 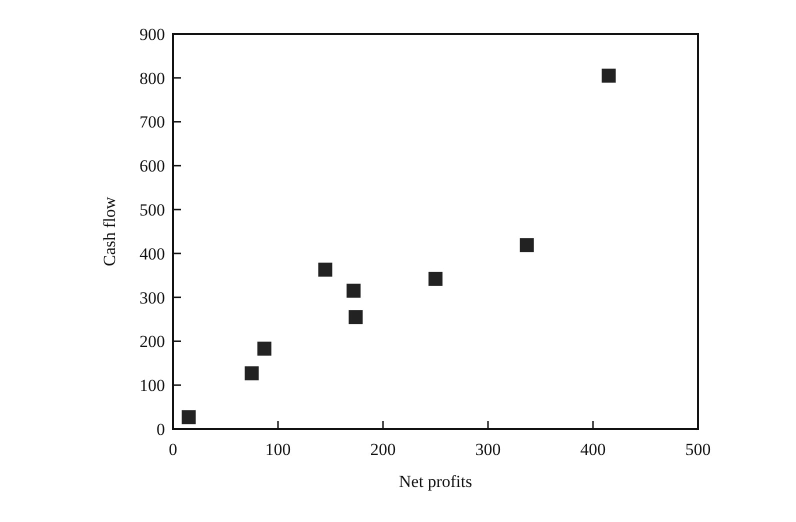 What do you see at coordinates (152, 254) in the screenshot?
I see `y-tick-label: 400` at bounding box center [152, 254].